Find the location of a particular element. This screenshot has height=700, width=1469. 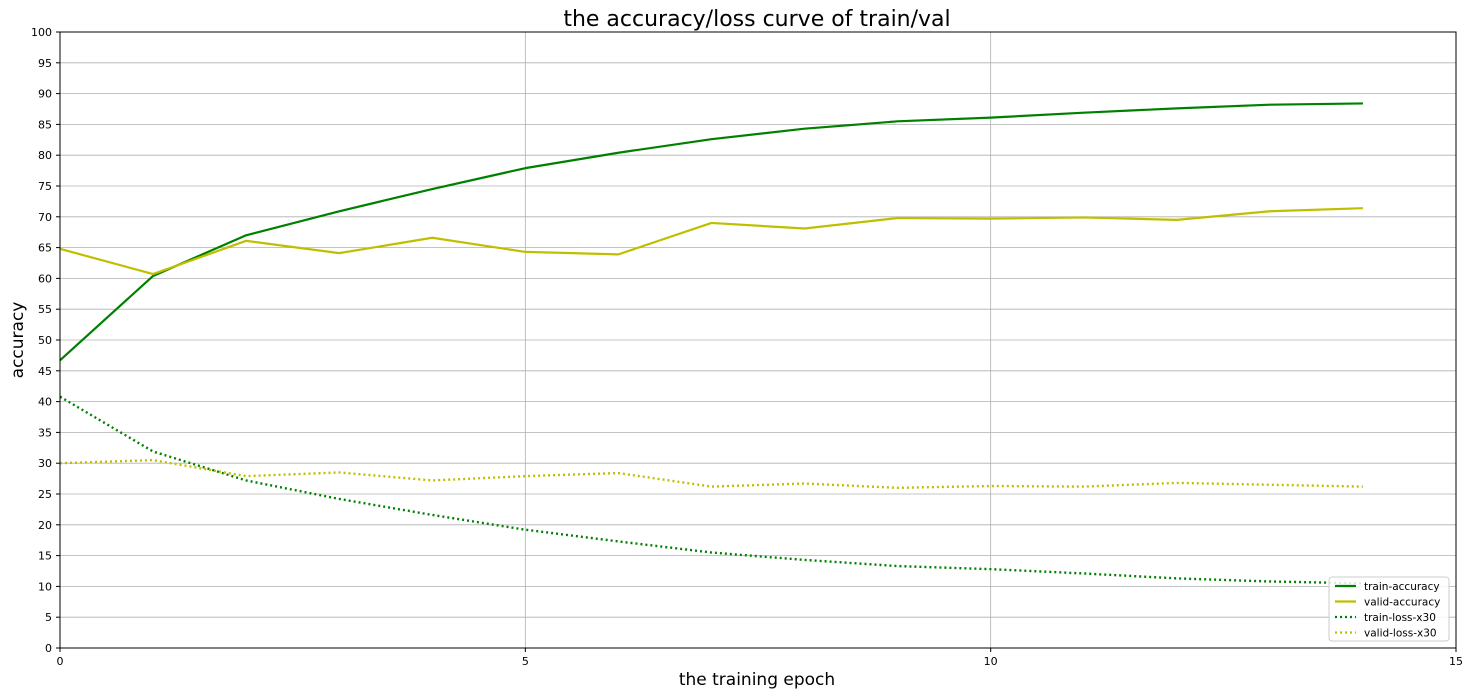

x-tick-label: 0 is located at coordinates (60, 661).